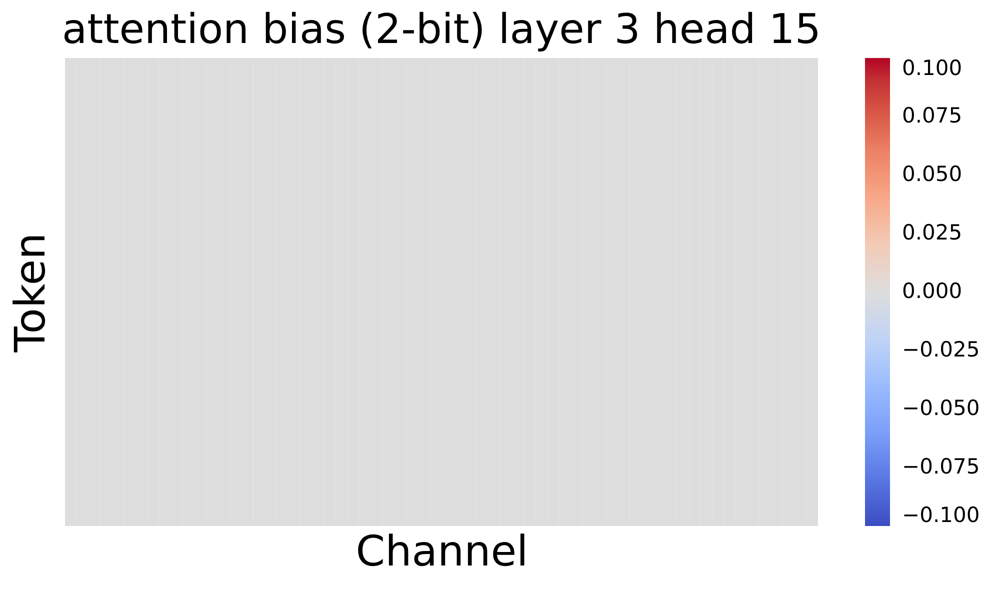  I want to click on color-bar-label: 0.100, so click(932, 68).